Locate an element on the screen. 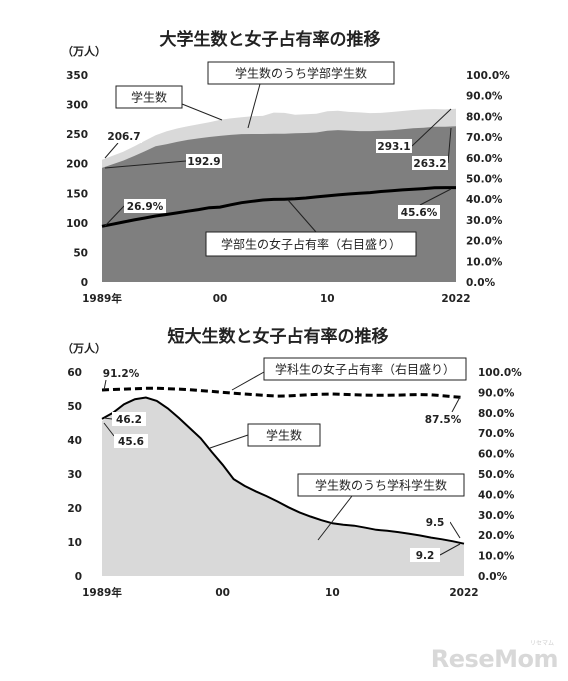 The width and height of the screenshot is (568, 681). callout-label: 学科生の女子占有率（右目盛り） is located at coordinates (365, 369).